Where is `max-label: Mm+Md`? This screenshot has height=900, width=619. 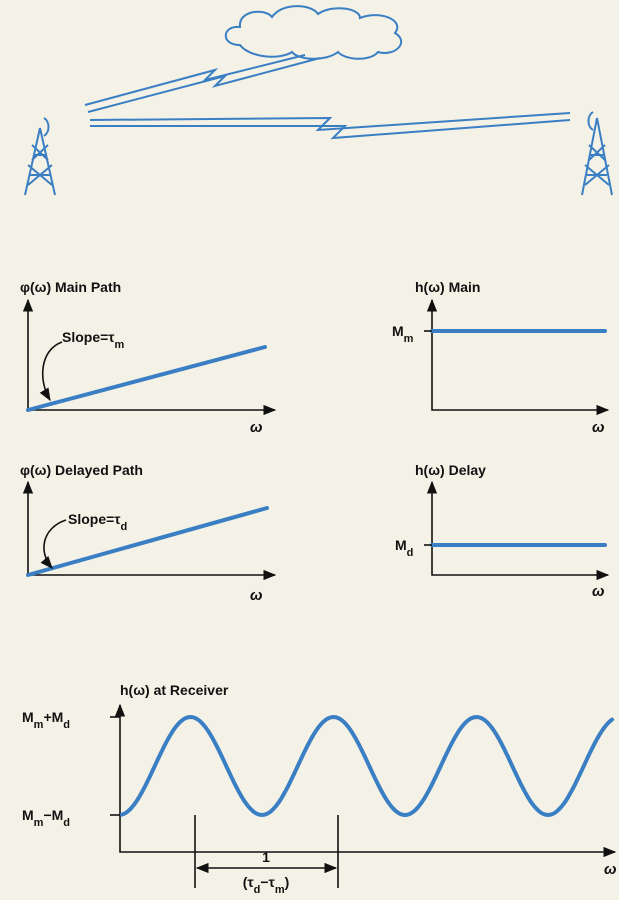 max-label: Mm+Md is located at coordinates (46, 720).